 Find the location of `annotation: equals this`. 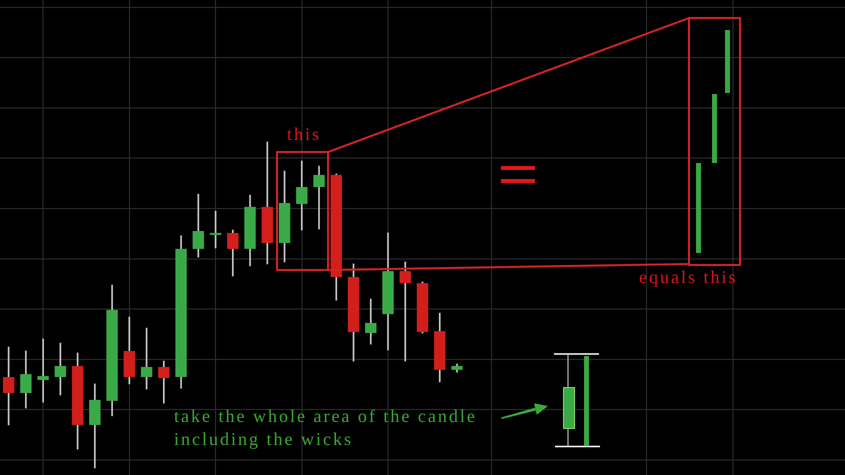

annotation: equals this is located at coordinates (688, 277).